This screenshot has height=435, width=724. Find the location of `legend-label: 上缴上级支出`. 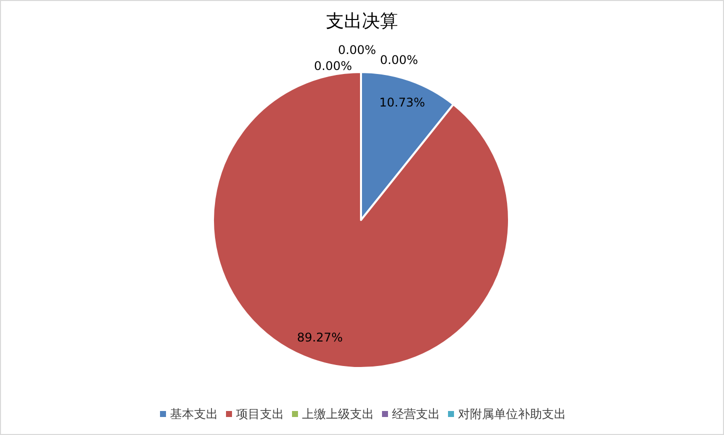

legend-label: 上缴上级支出 is located at coordinates (338, 414).